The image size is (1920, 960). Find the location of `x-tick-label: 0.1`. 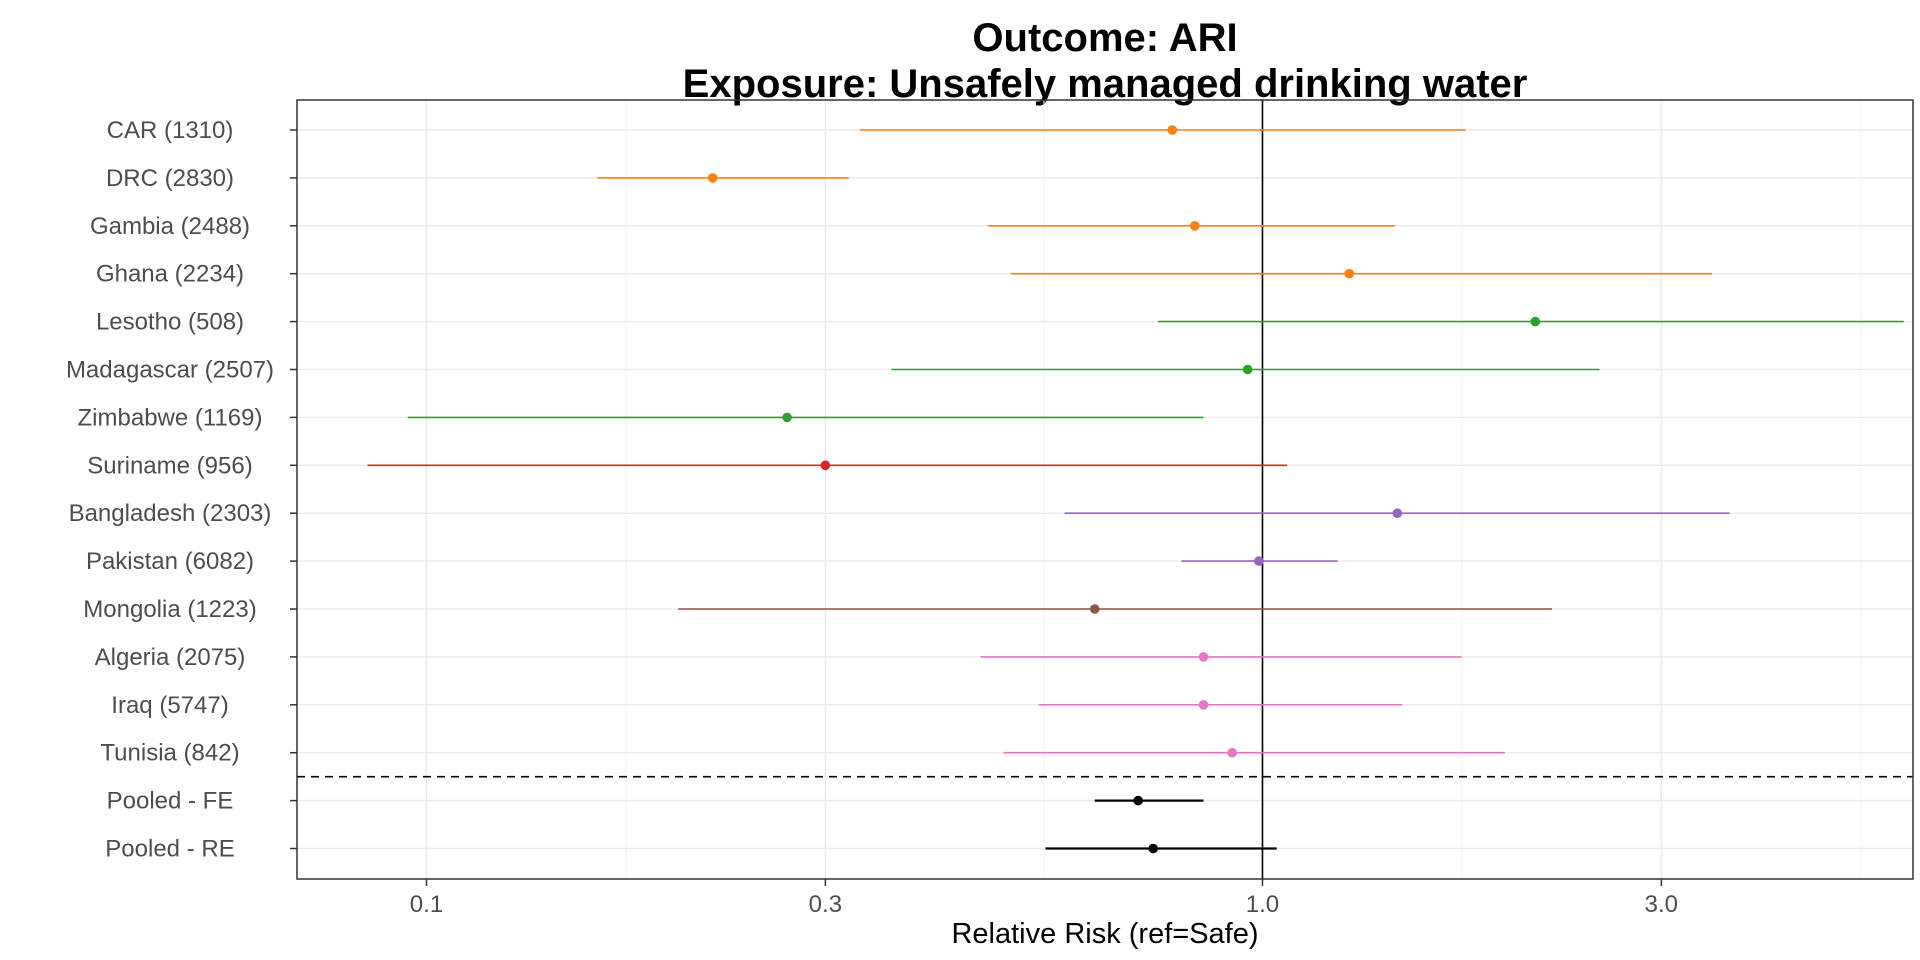

x-tick-label: 0.1 is located at coordinates (426, 904).